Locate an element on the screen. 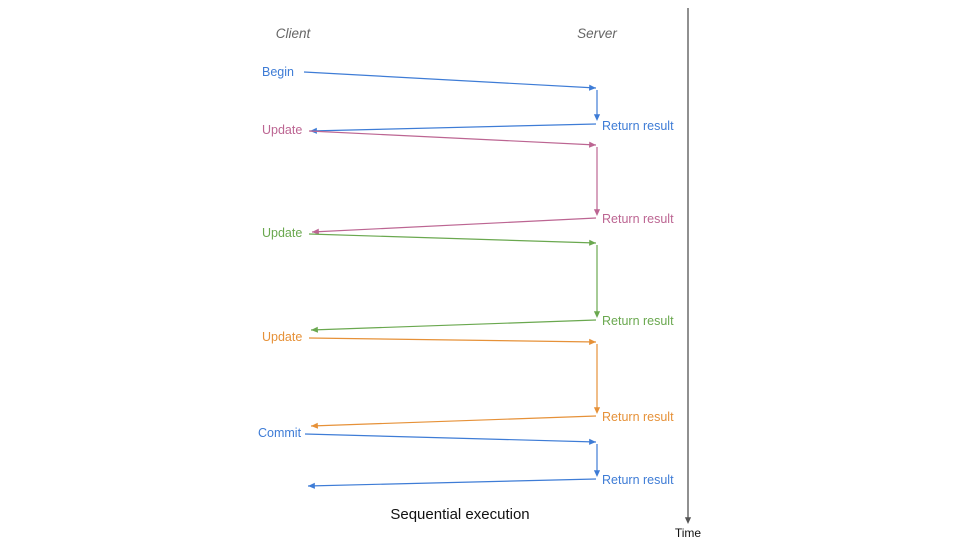  message-command-label: Commit is located at coordinates (280, 433).